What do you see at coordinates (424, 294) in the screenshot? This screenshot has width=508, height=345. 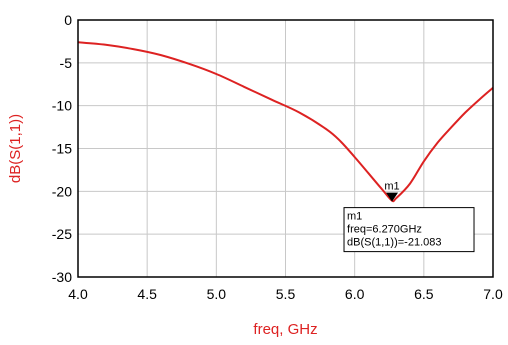 I see `x-tick-label: 6.5` at bounding box center [424, 294].